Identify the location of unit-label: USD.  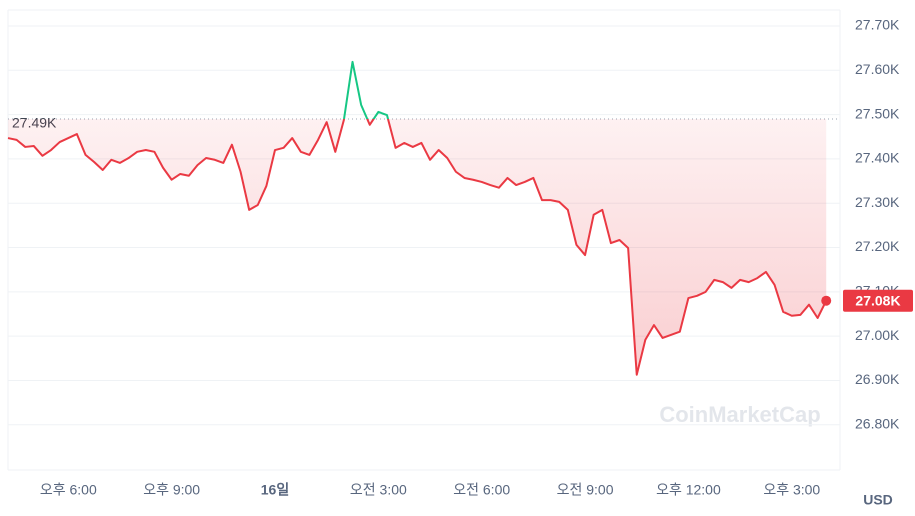
(878, 500).